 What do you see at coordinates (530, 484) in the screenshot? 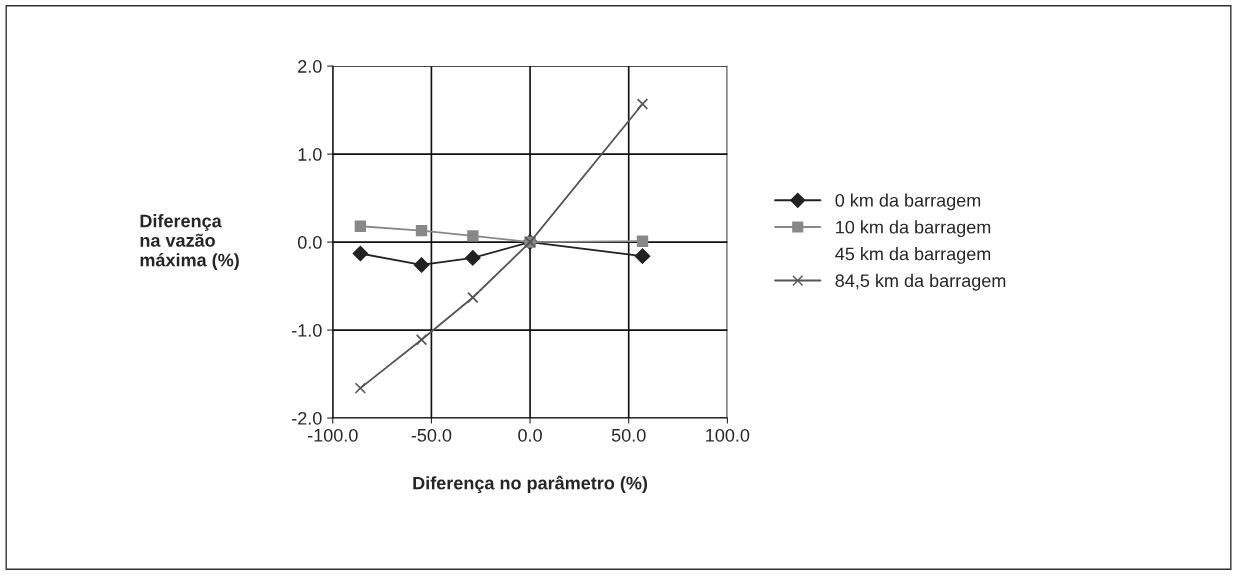
I see `x-axis-title: Diferença no parâmetro (%)` at bounding box center [530, 484].